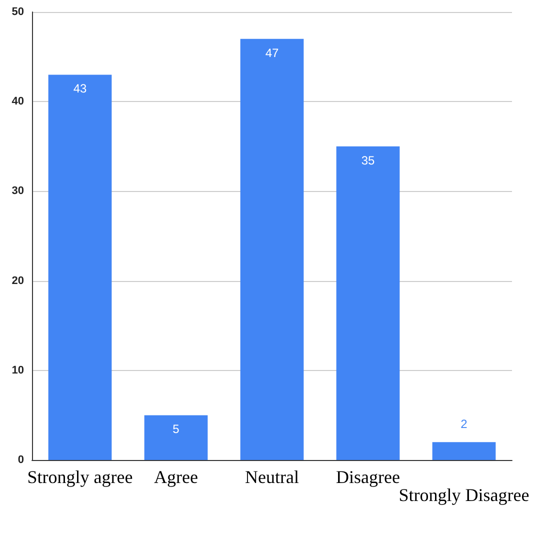 The width and height of the screenshot is (542, 538). What do you see at coordinates (176, 429) in the screenshot?
I see `data-label: 5` at bounding box center [176, 429].